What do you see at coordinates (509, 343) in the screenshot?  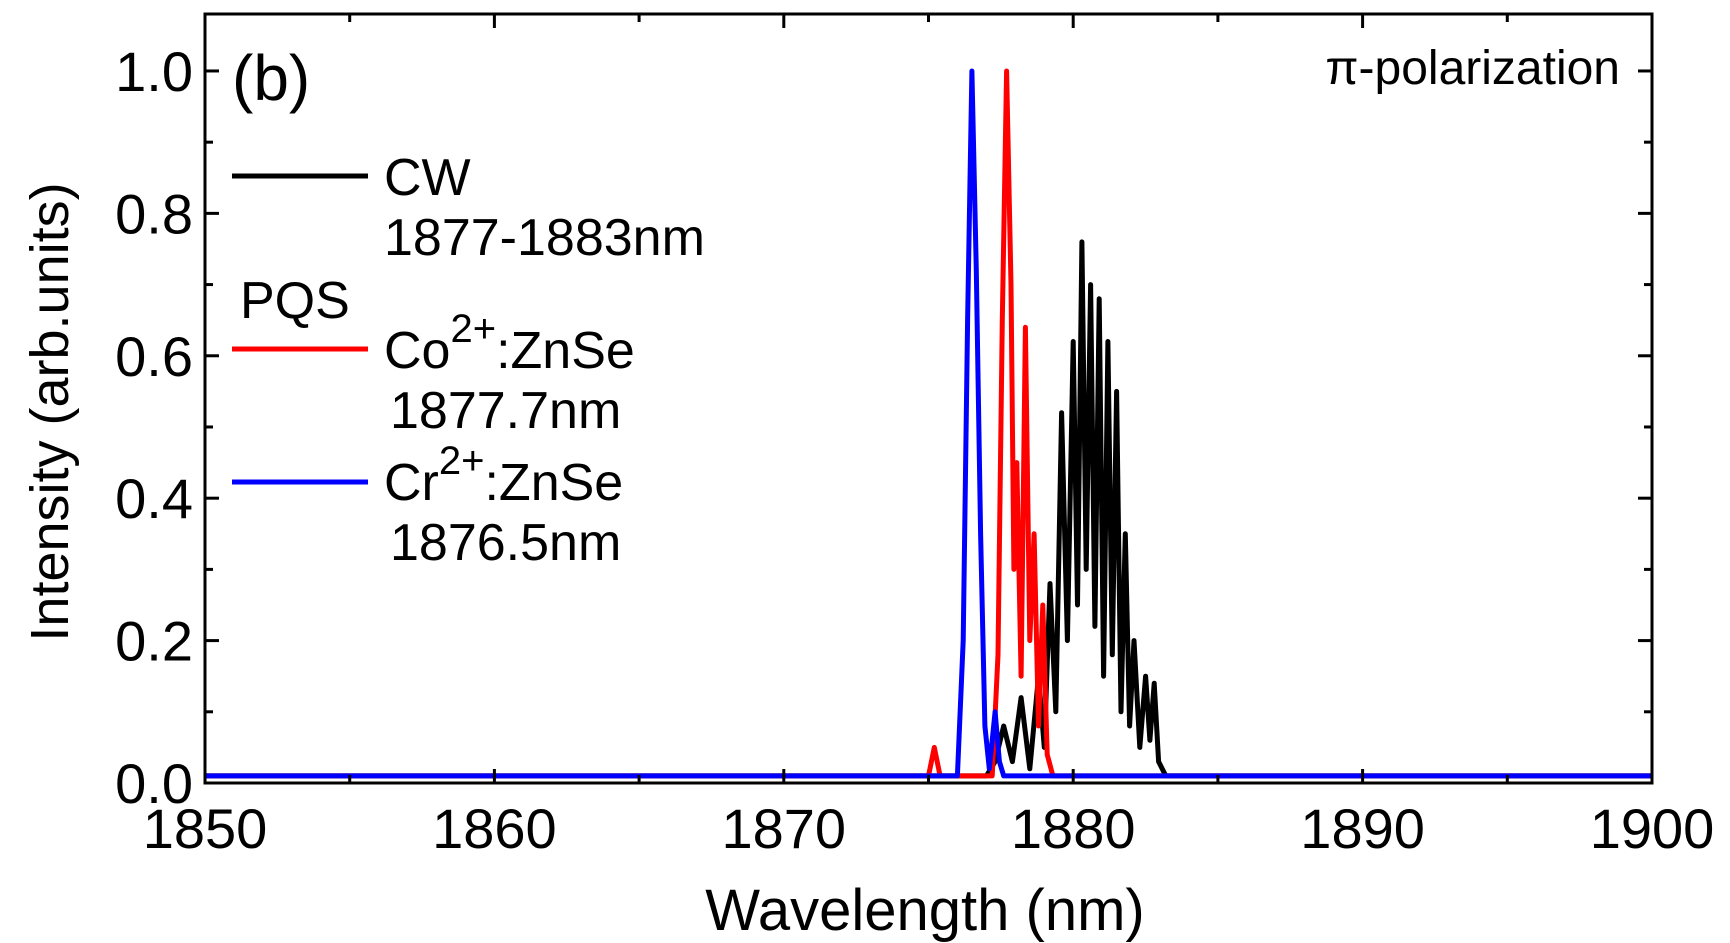 I see `legend-label-co: Co2+:ZnSe` at bounding box center [509, 343].